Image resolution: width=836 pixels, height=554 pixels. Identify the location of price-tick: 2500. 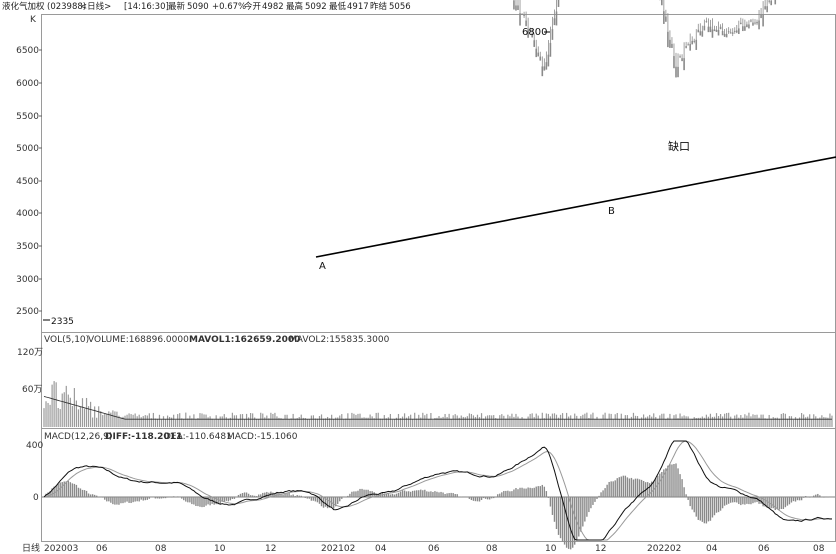
(27, 312).